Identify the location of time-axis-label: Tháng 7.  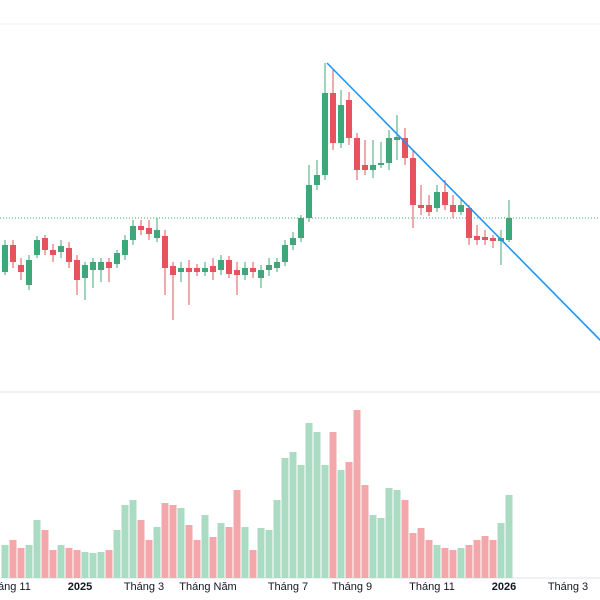
(288, 587).